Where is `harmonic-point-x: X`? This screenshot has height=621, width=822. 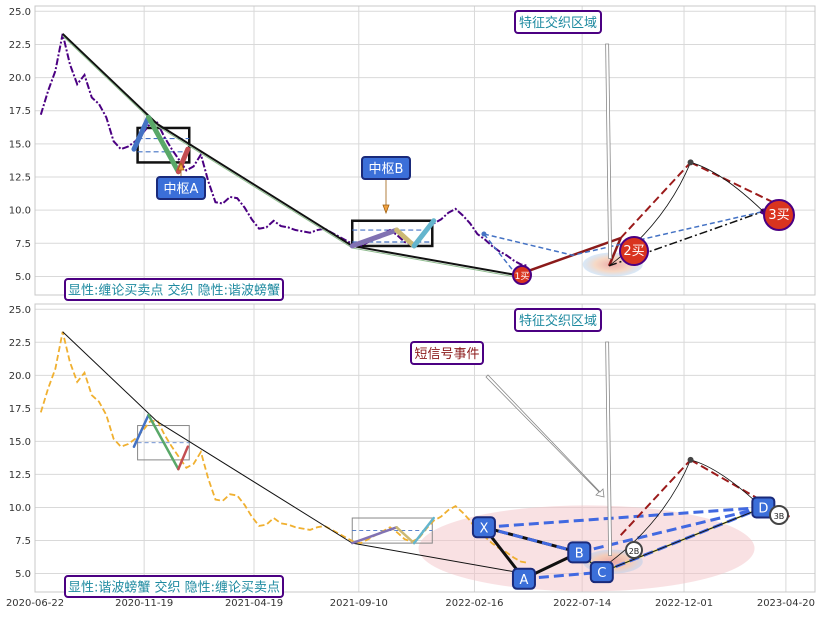
harmonic-point-x: X is located at coordinates (483, 527).